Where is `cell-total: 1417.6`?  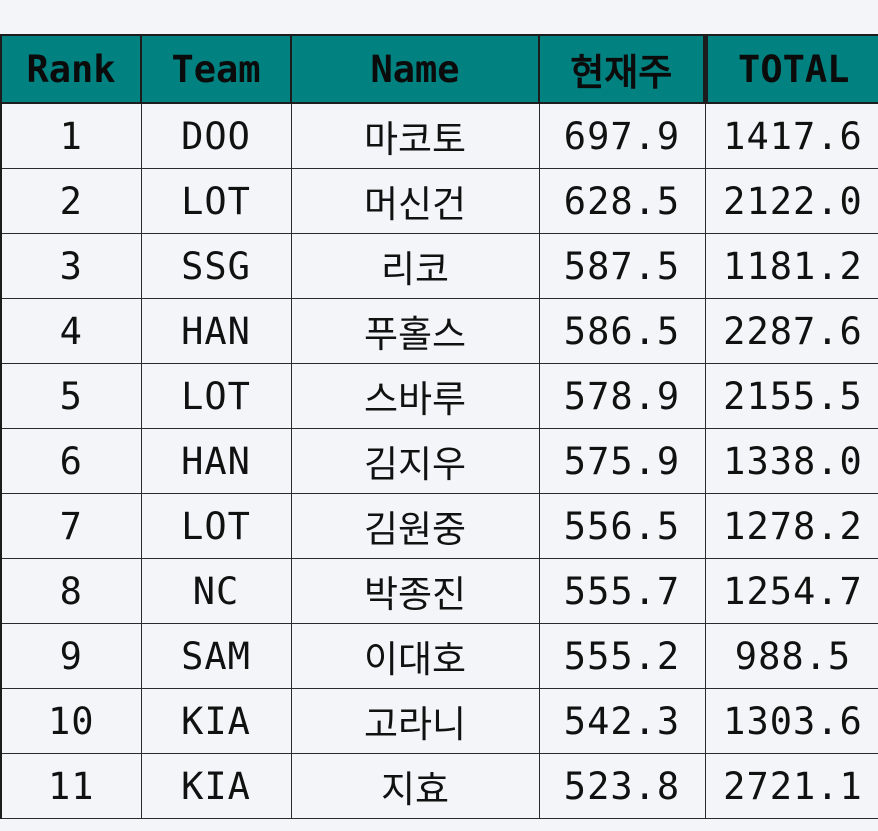 cell-total: 1417.6 is located at coordinates (791, 135).